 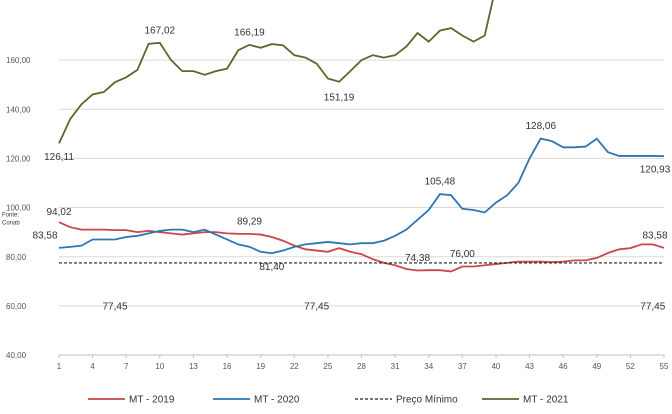 What do you see at coordinates (417, 258) in the screenshot?
I see `data-label: 74,38` at bounding box center [417, 258].